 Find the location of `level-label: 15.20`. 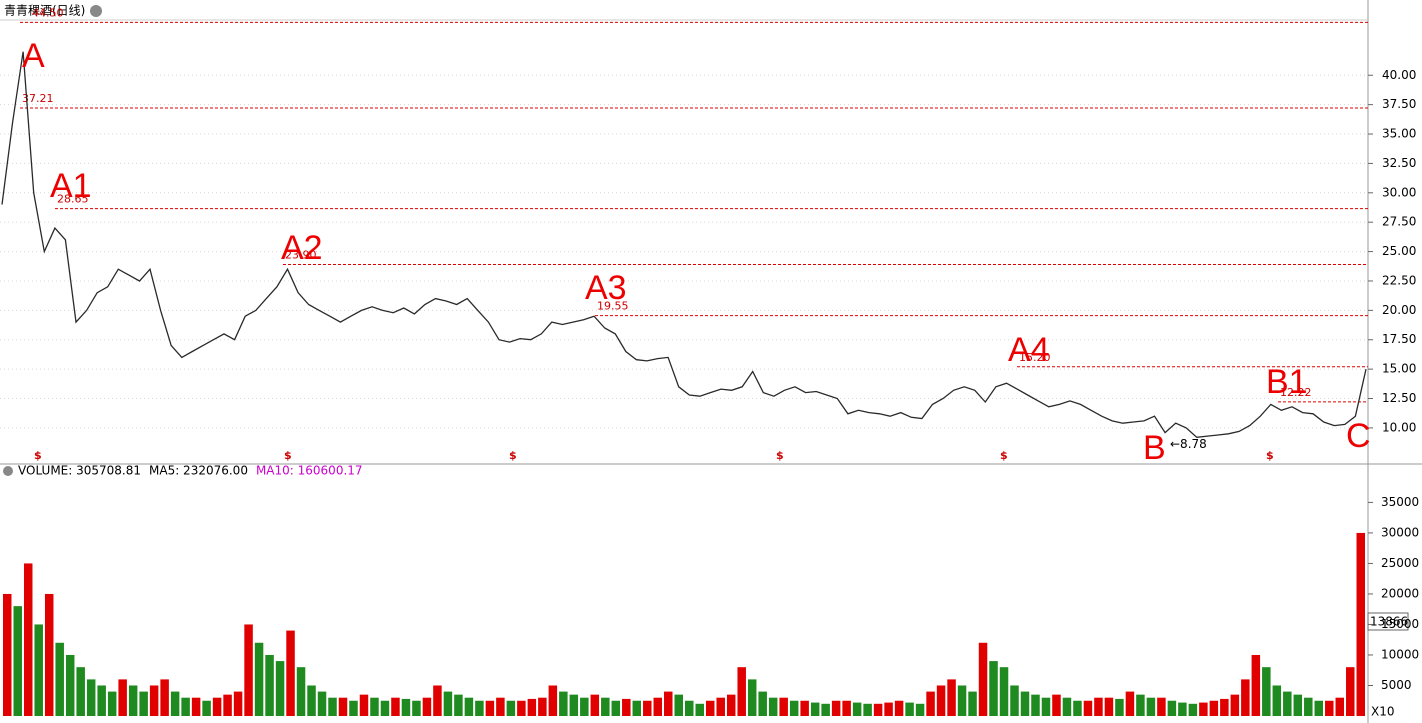

level-label: 15.20 is located at coordinates (1035, 357).